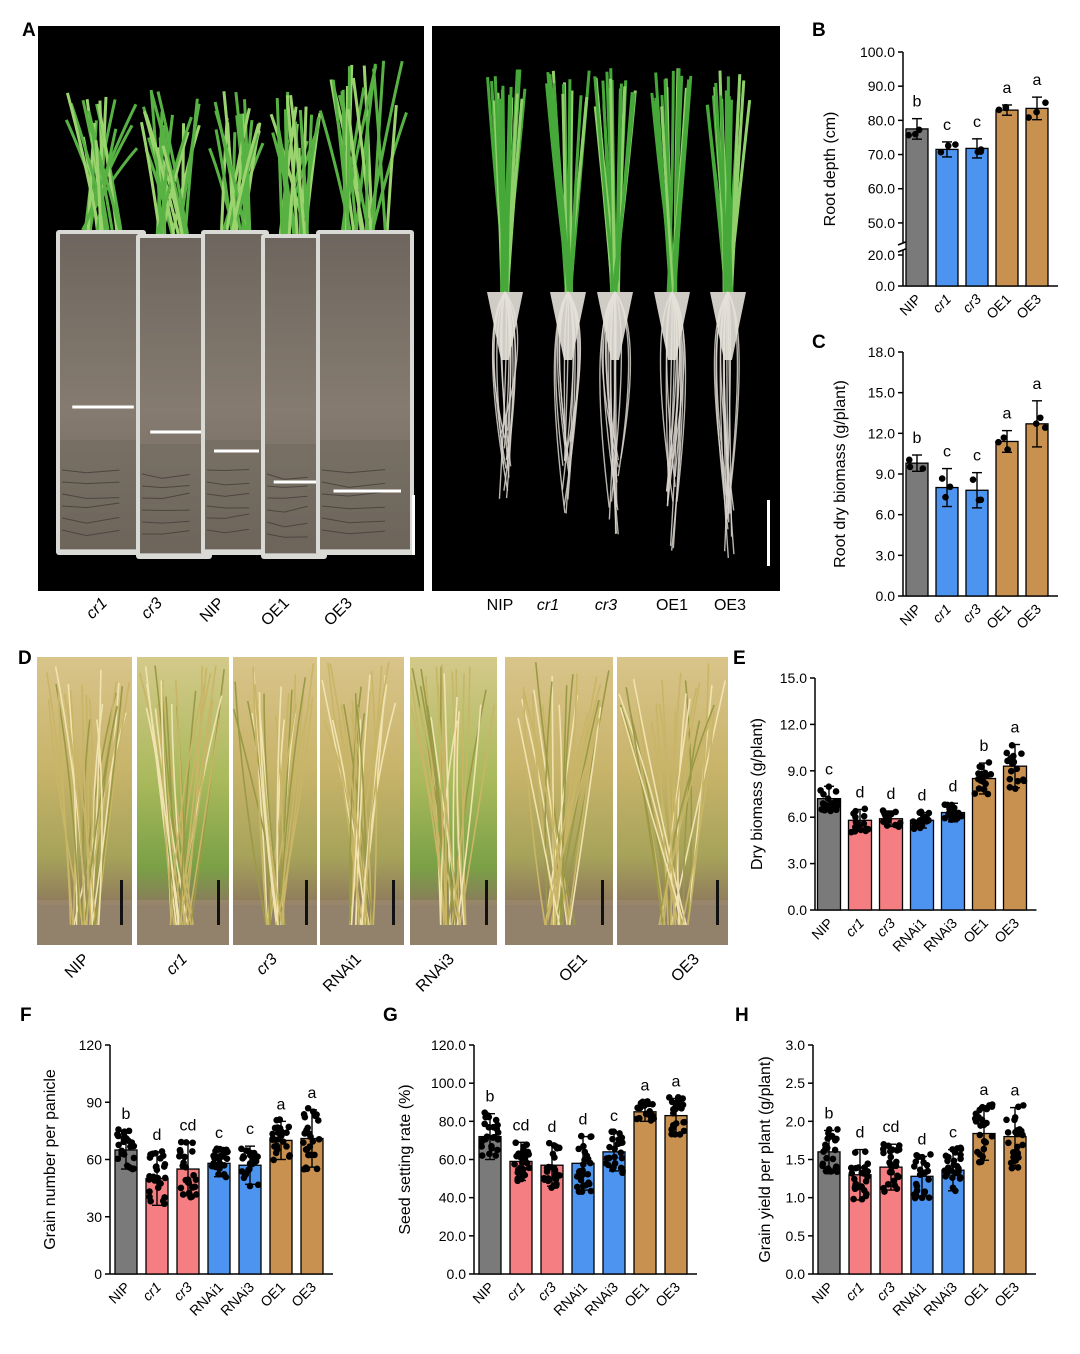  I want to click on x-tick-label: OE3, so click(1028, 616).